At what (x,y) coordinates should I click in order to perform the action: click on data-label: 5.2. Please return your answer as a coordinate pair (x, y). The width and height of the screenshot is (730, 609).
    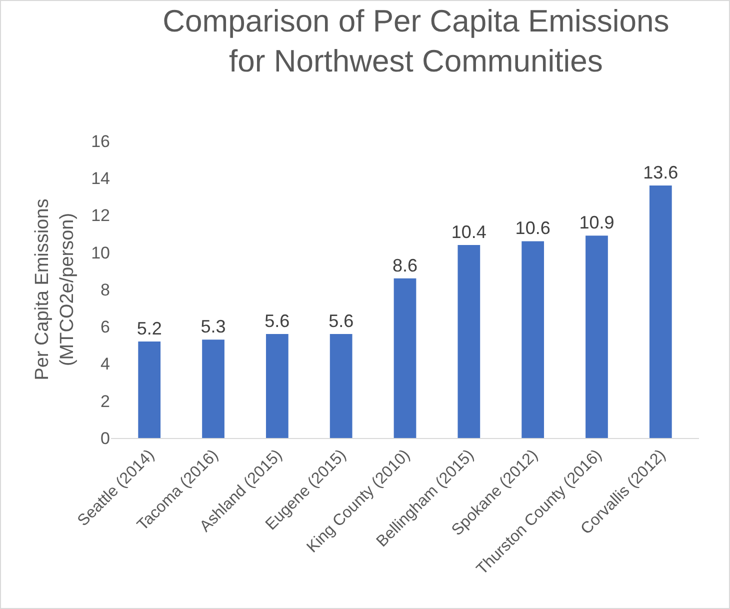
    Looking at the image, I should click on (149, 328).